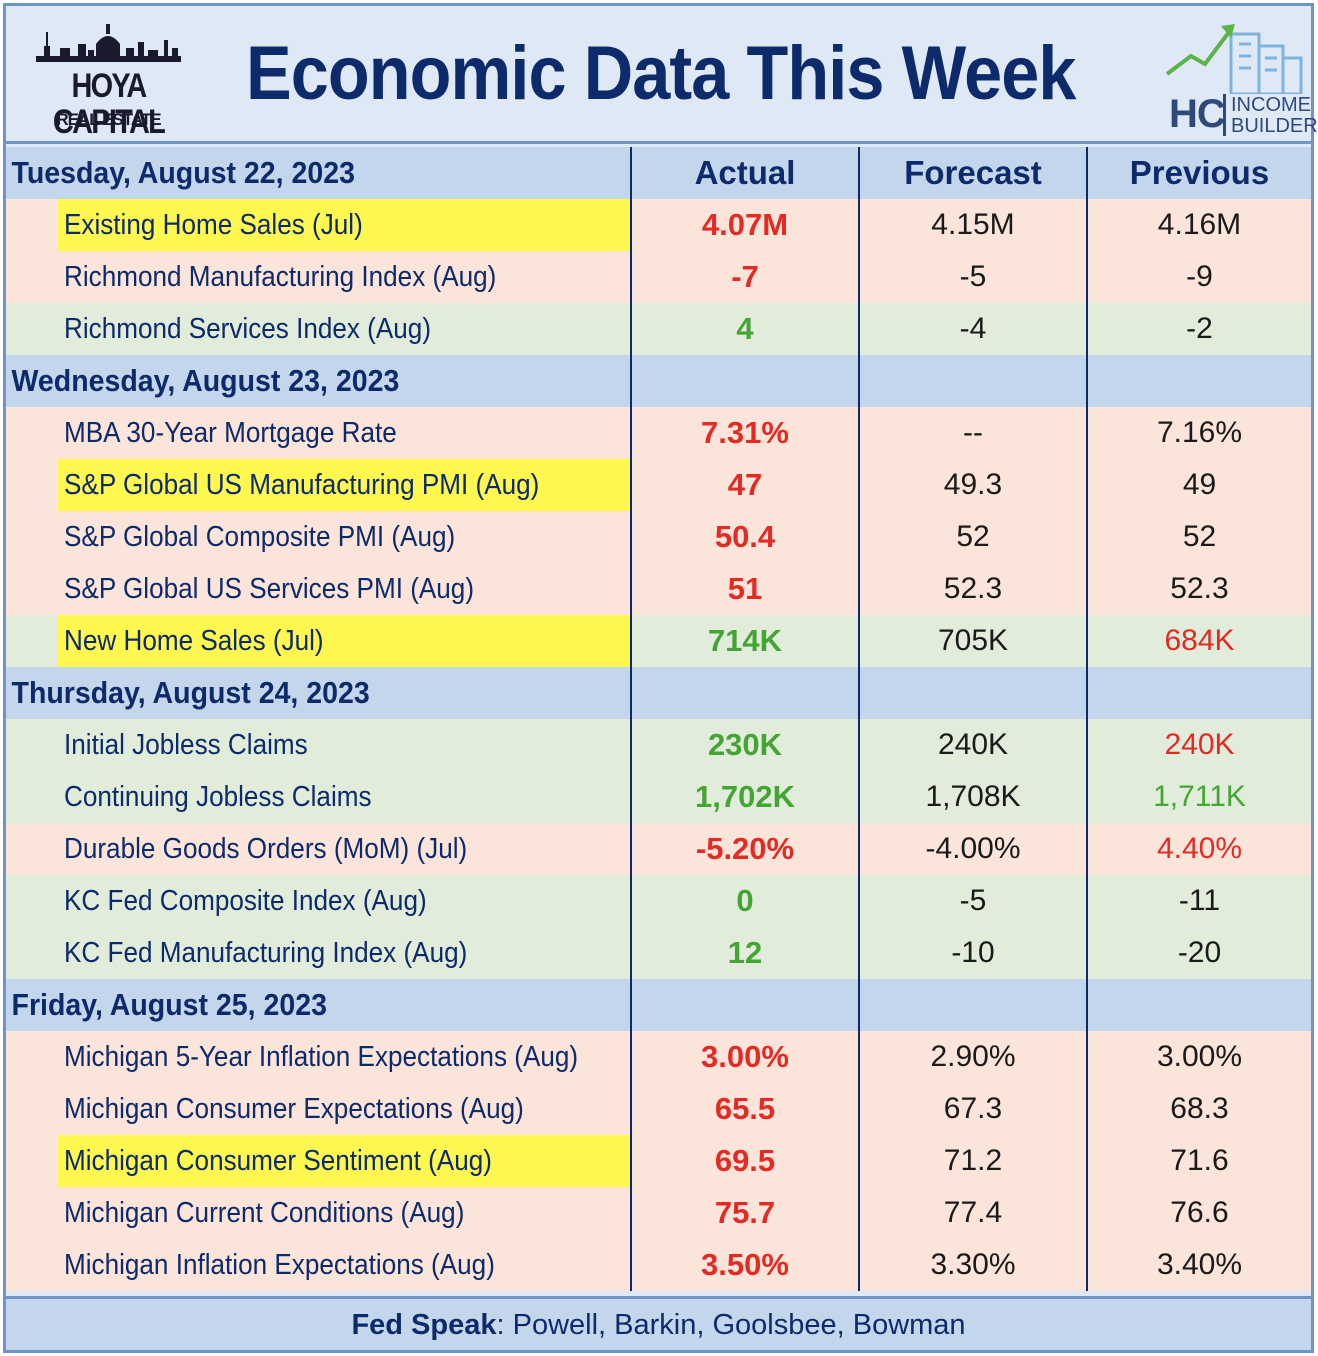 The image size is (1318, 1356). Describe the element at coordinates (230, 433) in the screenshot. I see `indicator-name-text: MBA 30-Year Mortgage Rate` at that location.